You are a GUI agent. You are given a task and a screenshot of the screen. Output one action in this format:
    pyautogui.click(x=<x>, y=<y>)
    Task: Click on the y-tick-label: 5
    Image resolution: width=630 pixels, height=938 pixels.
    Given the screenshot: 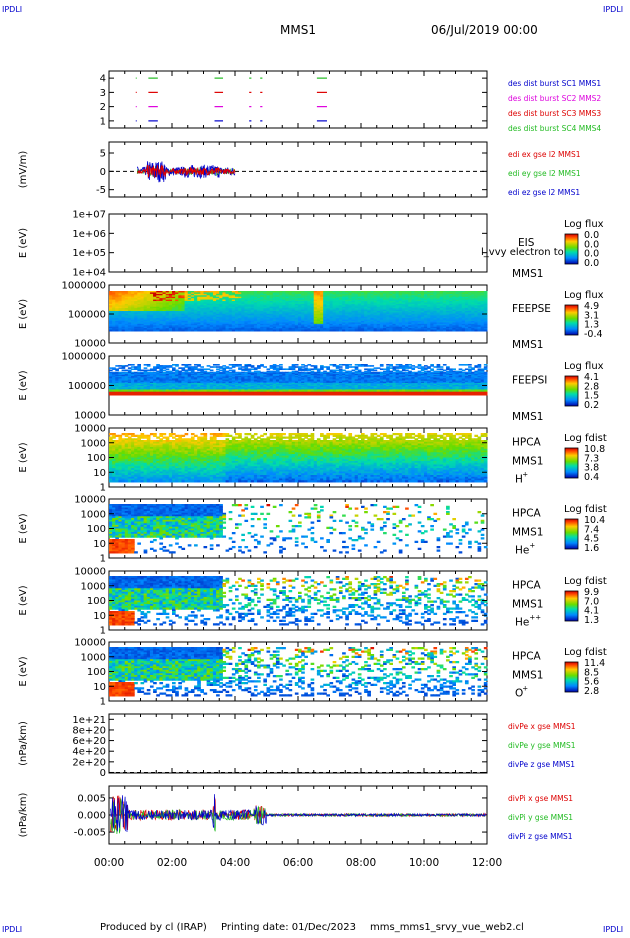 What is the action you would take?
    pyautogui.click(x=103, y=154)
    